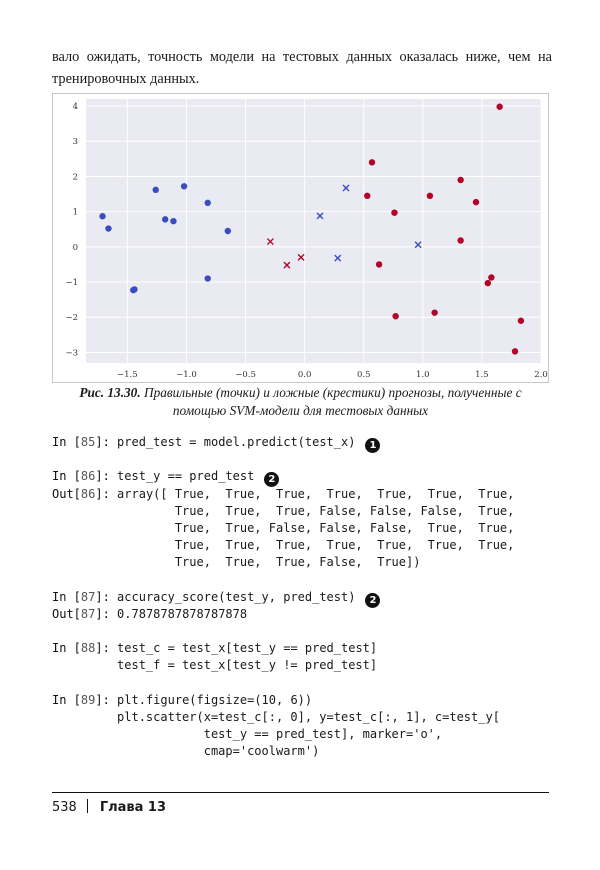 The image size is (600, 870). Describe the element at coordinates (307, 614) in the screenshot. I see `code-line: Out[87]: 0.7878787878787878` at that location.